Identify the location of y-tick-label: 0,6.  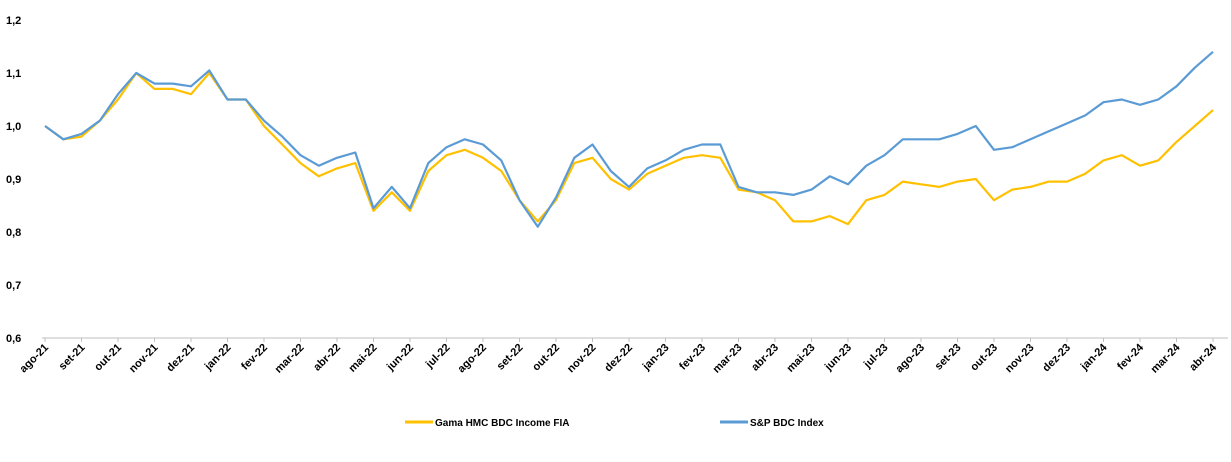
(13, 339).